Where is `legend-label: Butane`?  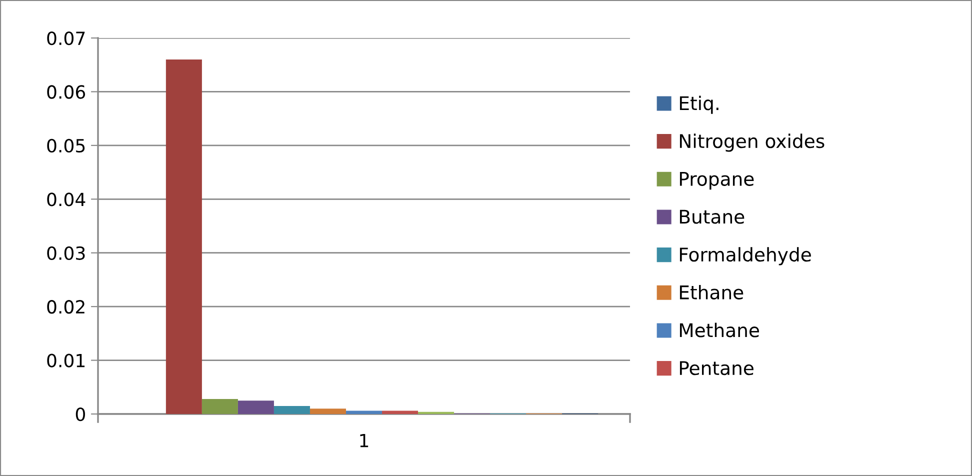
legend-label: Butane is located at coordinates (712, 217).